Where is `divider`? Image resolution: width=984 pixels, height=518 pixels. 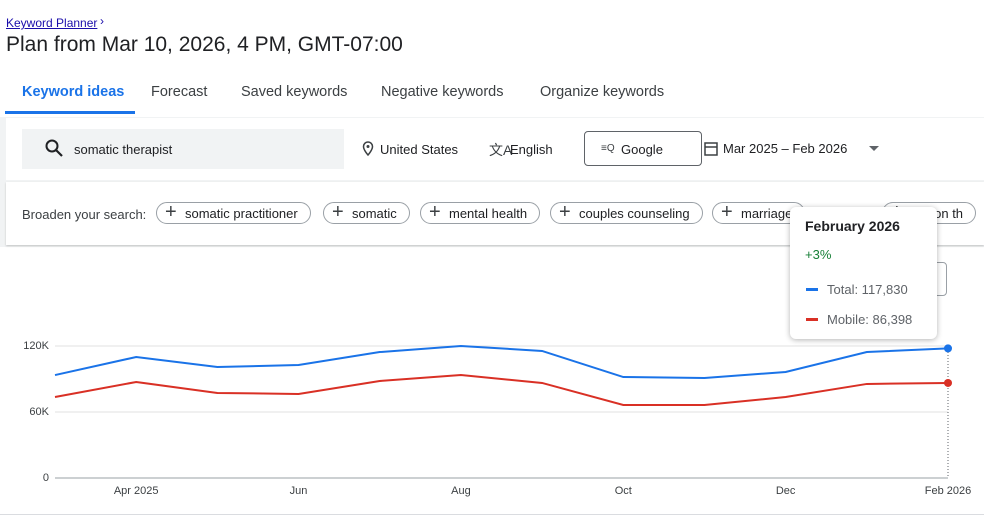 divider is located at coordinates (492, 514).